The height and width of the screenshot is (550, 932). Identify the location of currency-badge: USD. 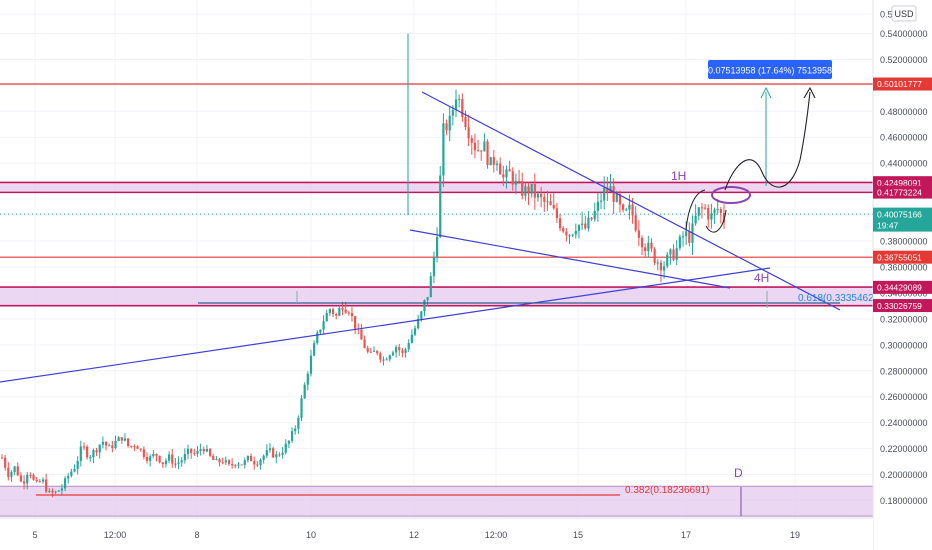
(904, 13).